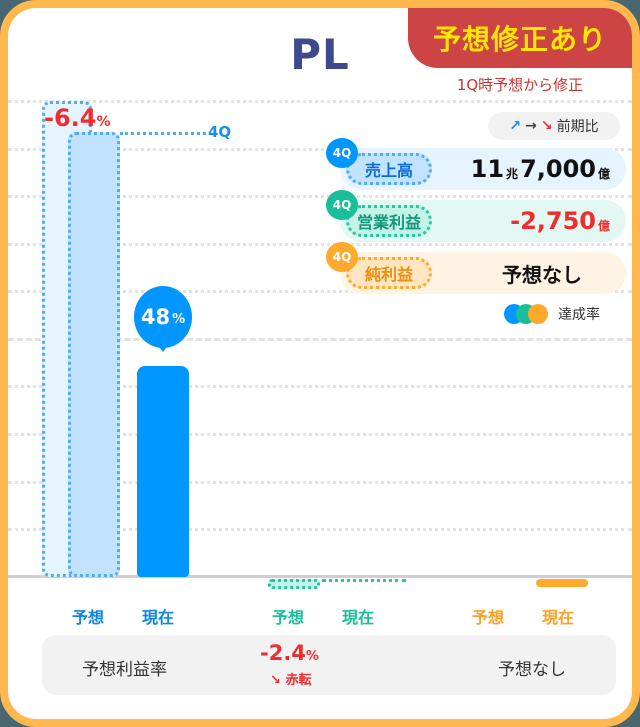 The height and width of the screenshot is (727, 640). I want to click on operating-profit-forecast-value: -2,750 億, so click(560, 221).